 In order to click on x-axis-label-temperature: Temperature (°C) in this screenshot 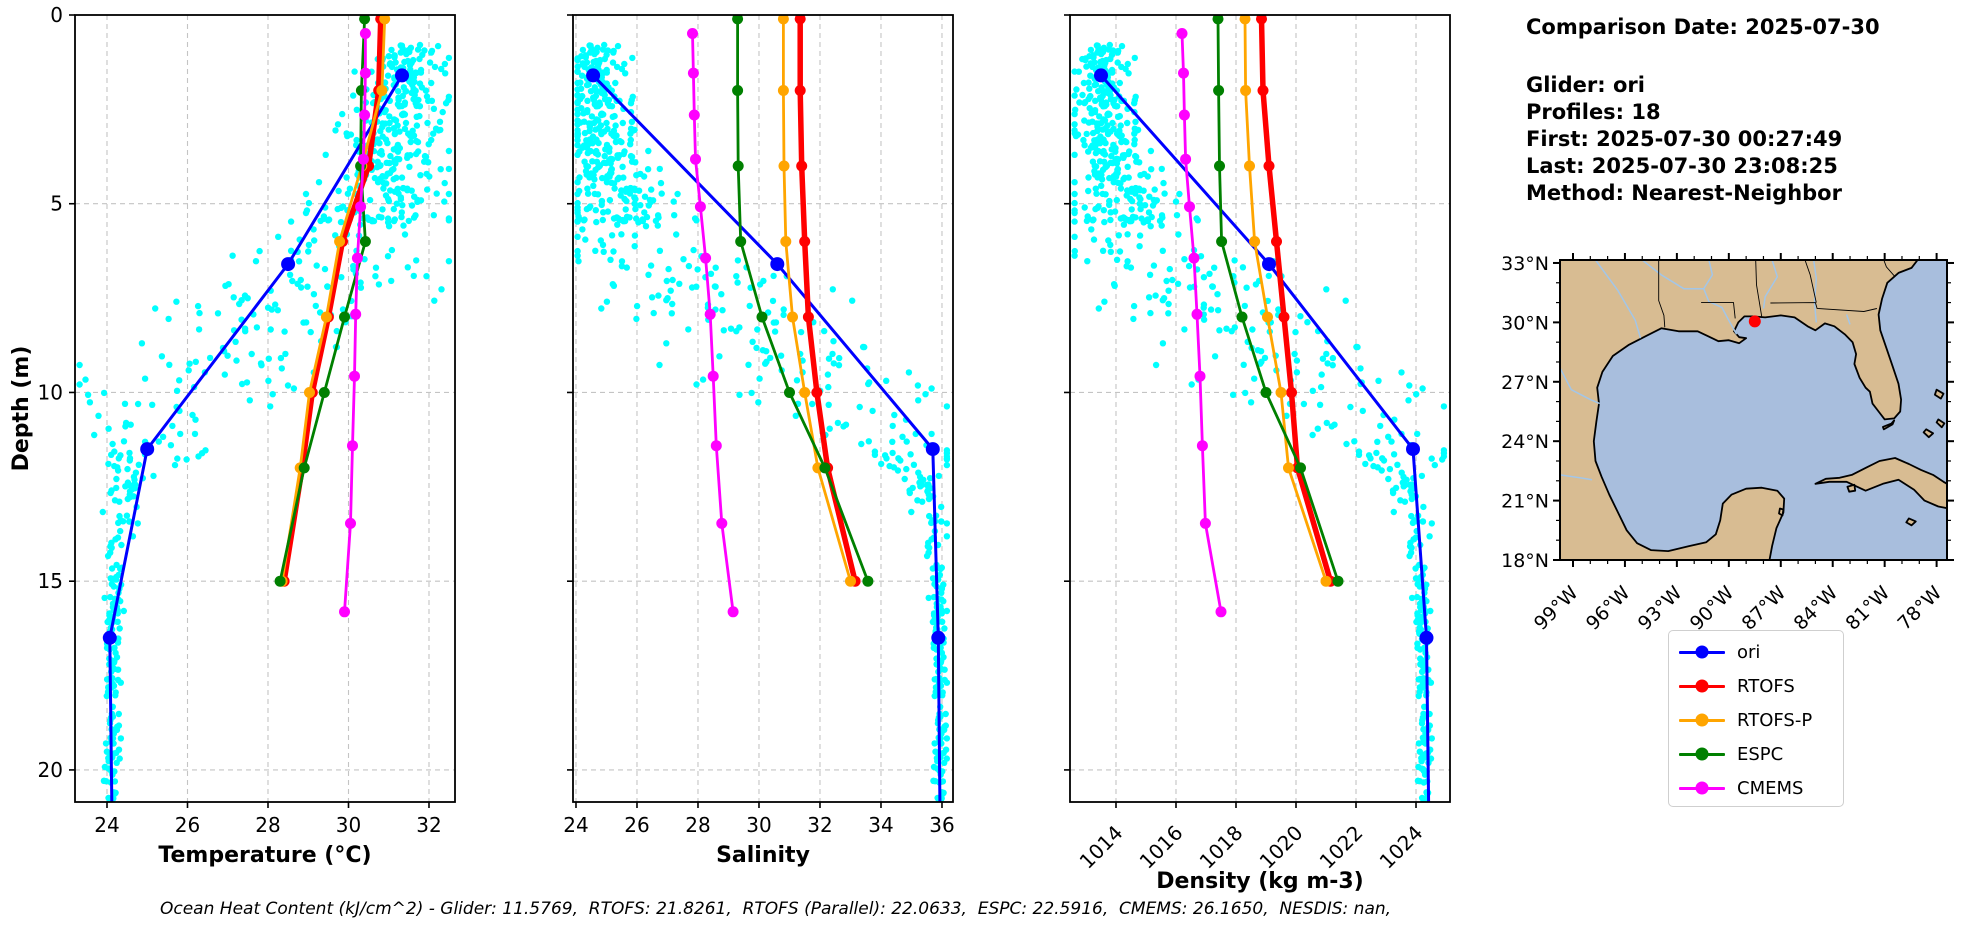, I will do `click(264, 855)`.